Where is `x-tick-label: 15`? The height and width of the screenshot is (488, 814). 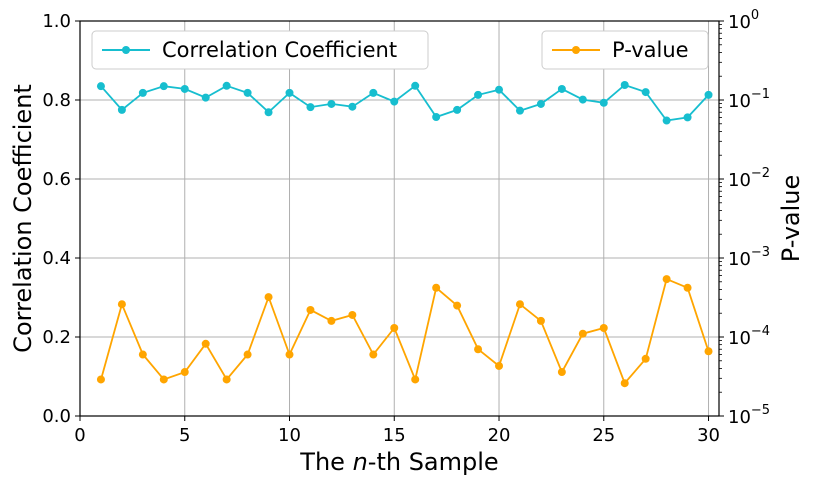 x-tick-label: 15 is located at coordinates (394, 435).